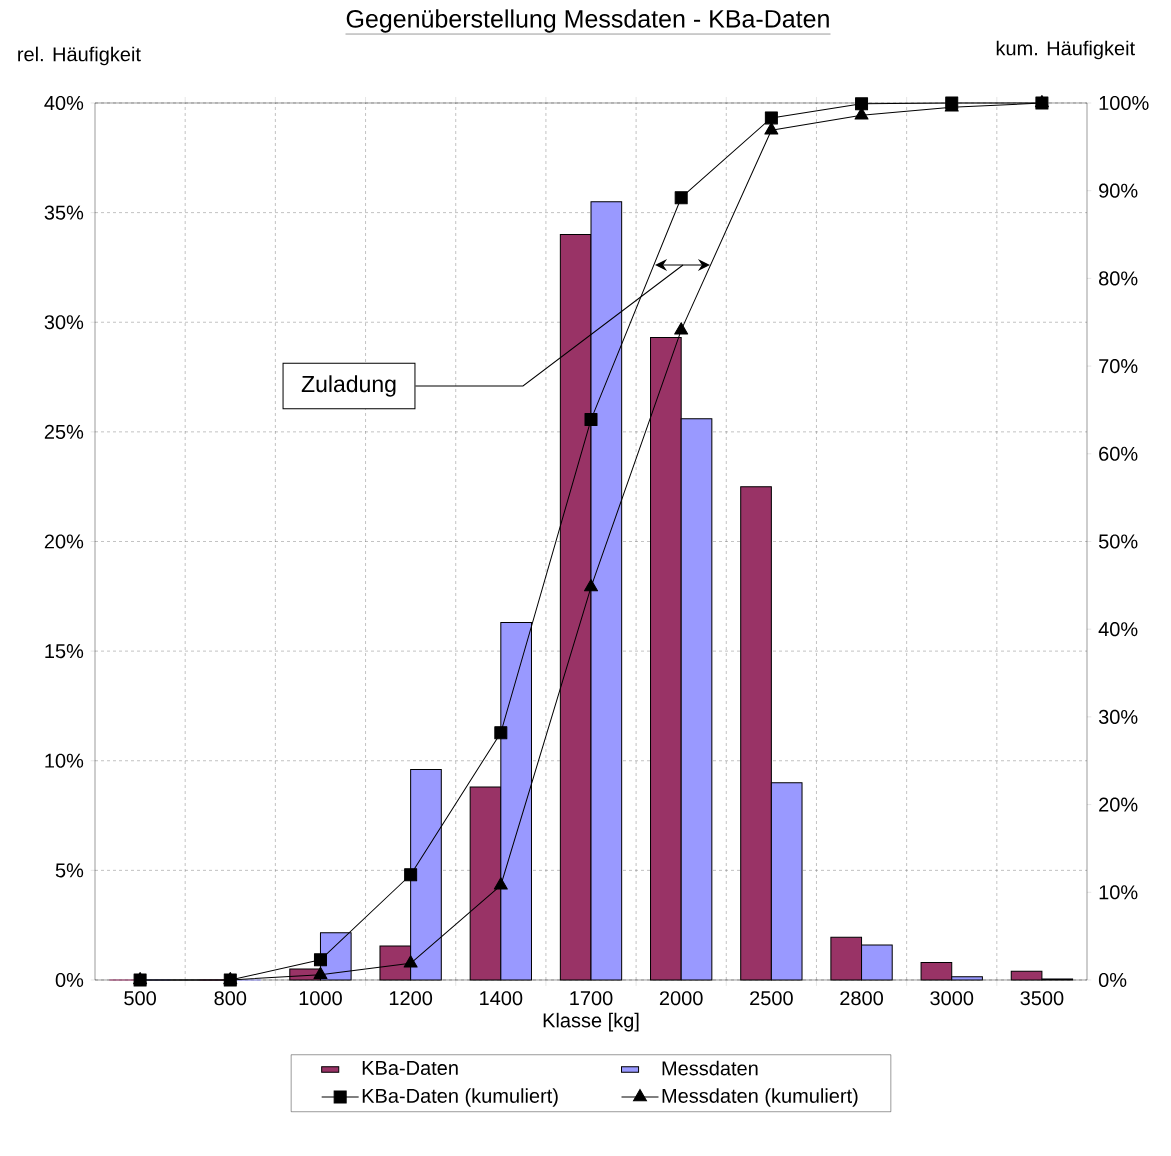  What do you see at coordinates (1112, 980) in the screenshot?
I see `y2-tick-label: 0%` at bounding box center [1112, 980].